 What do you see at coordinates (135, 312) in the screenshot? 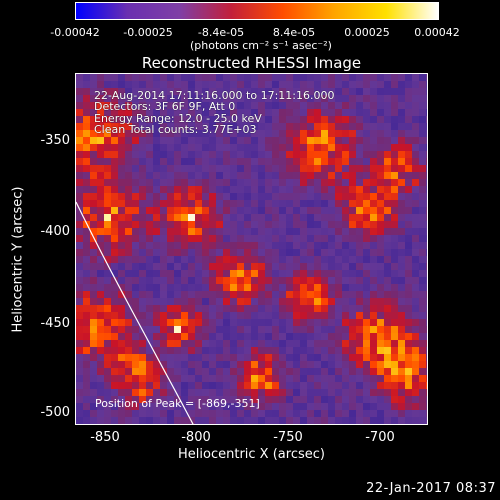
I see `solar-limb-line` at bounding box center [135, 312].